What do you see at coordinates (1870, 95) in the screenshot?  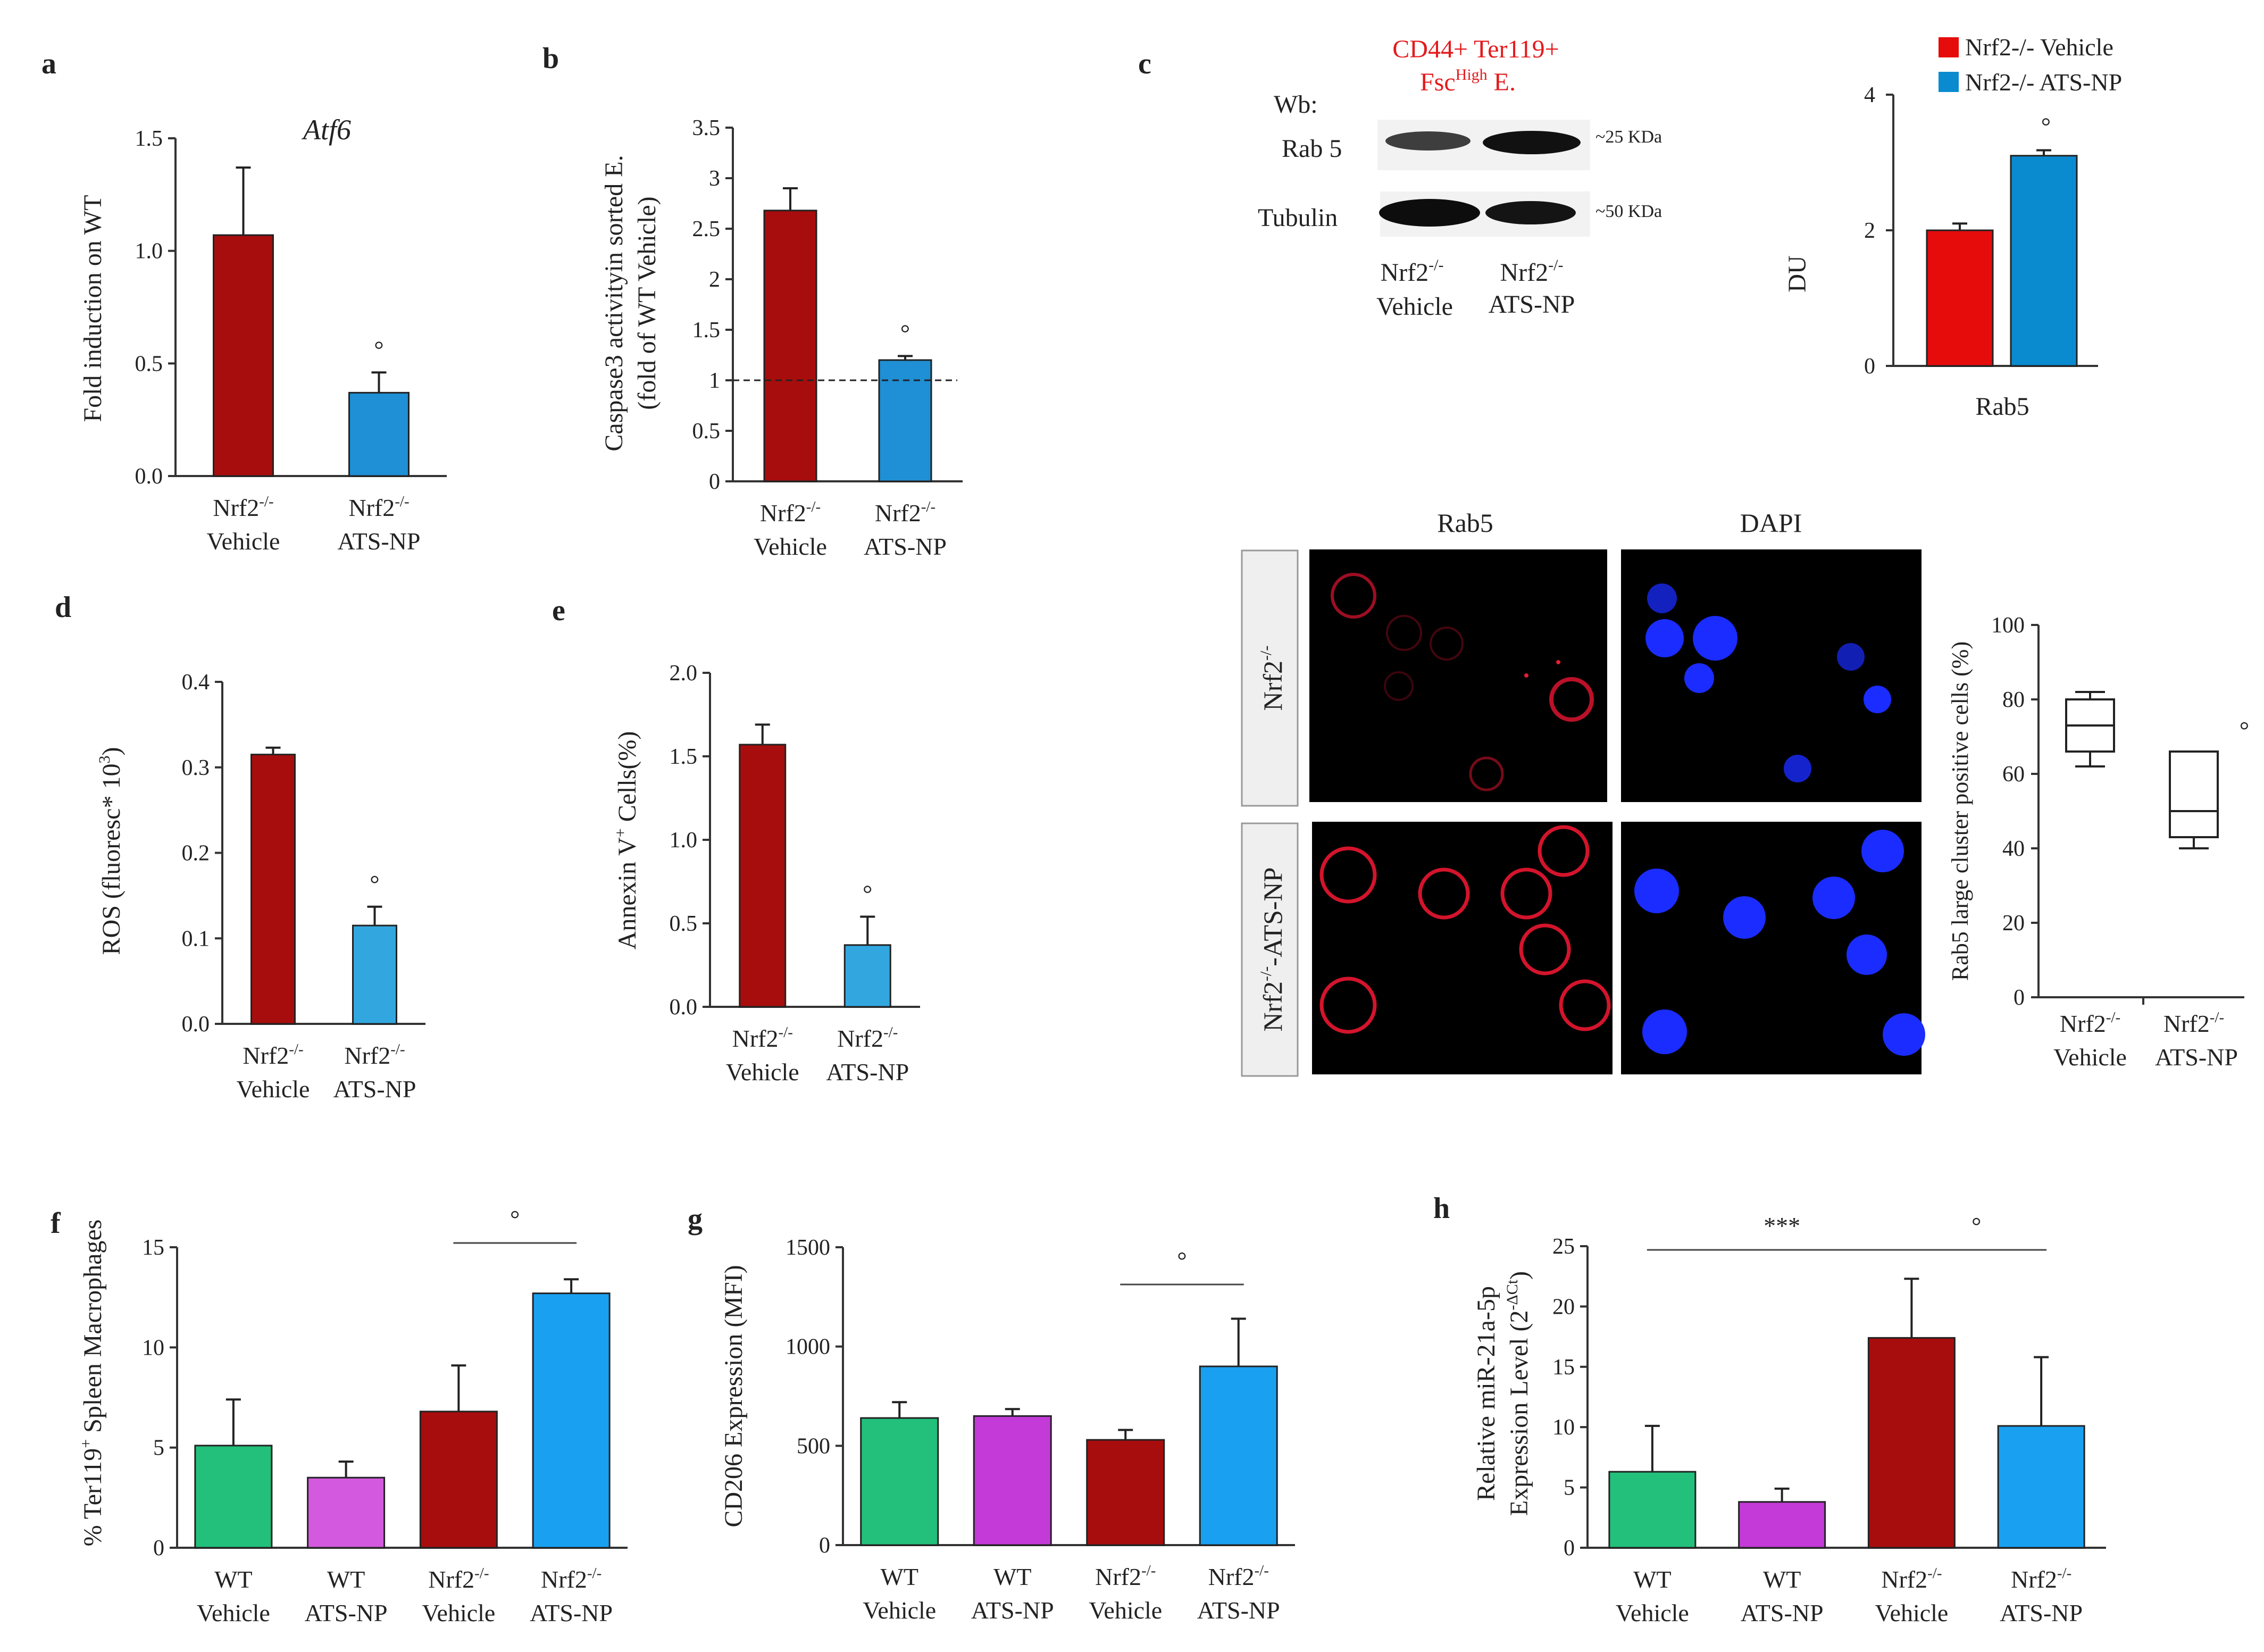 I see `y-tick-label: 4` at bounding box center [1870, 95].